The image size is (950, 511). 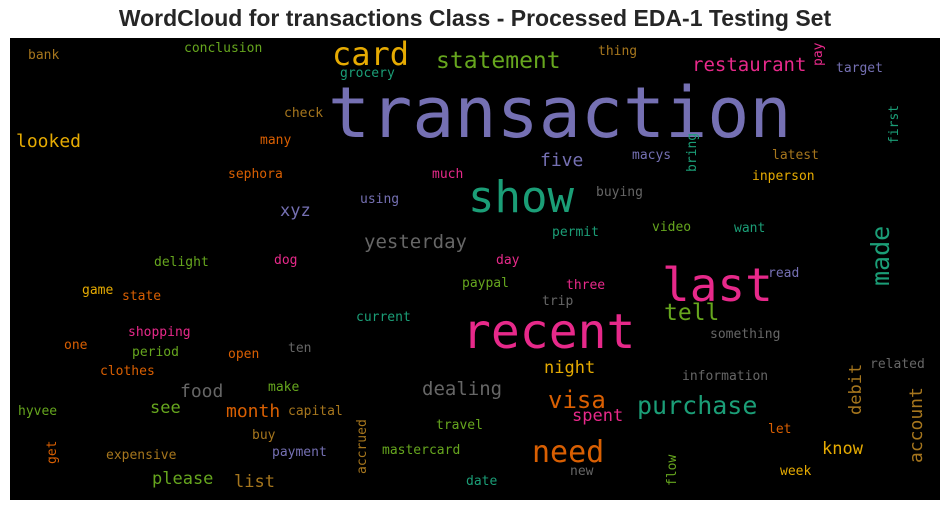 What do you see at coordinates (223, 48) in the screenshot?
I see `word-conclusion: conclusion` at bounding box center [223, 48].